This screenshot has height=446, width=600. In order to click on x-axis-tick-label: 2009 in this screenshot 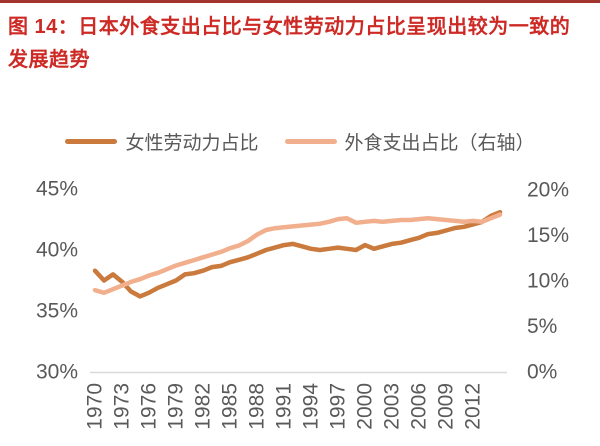, I will do `click(446, 406)`.